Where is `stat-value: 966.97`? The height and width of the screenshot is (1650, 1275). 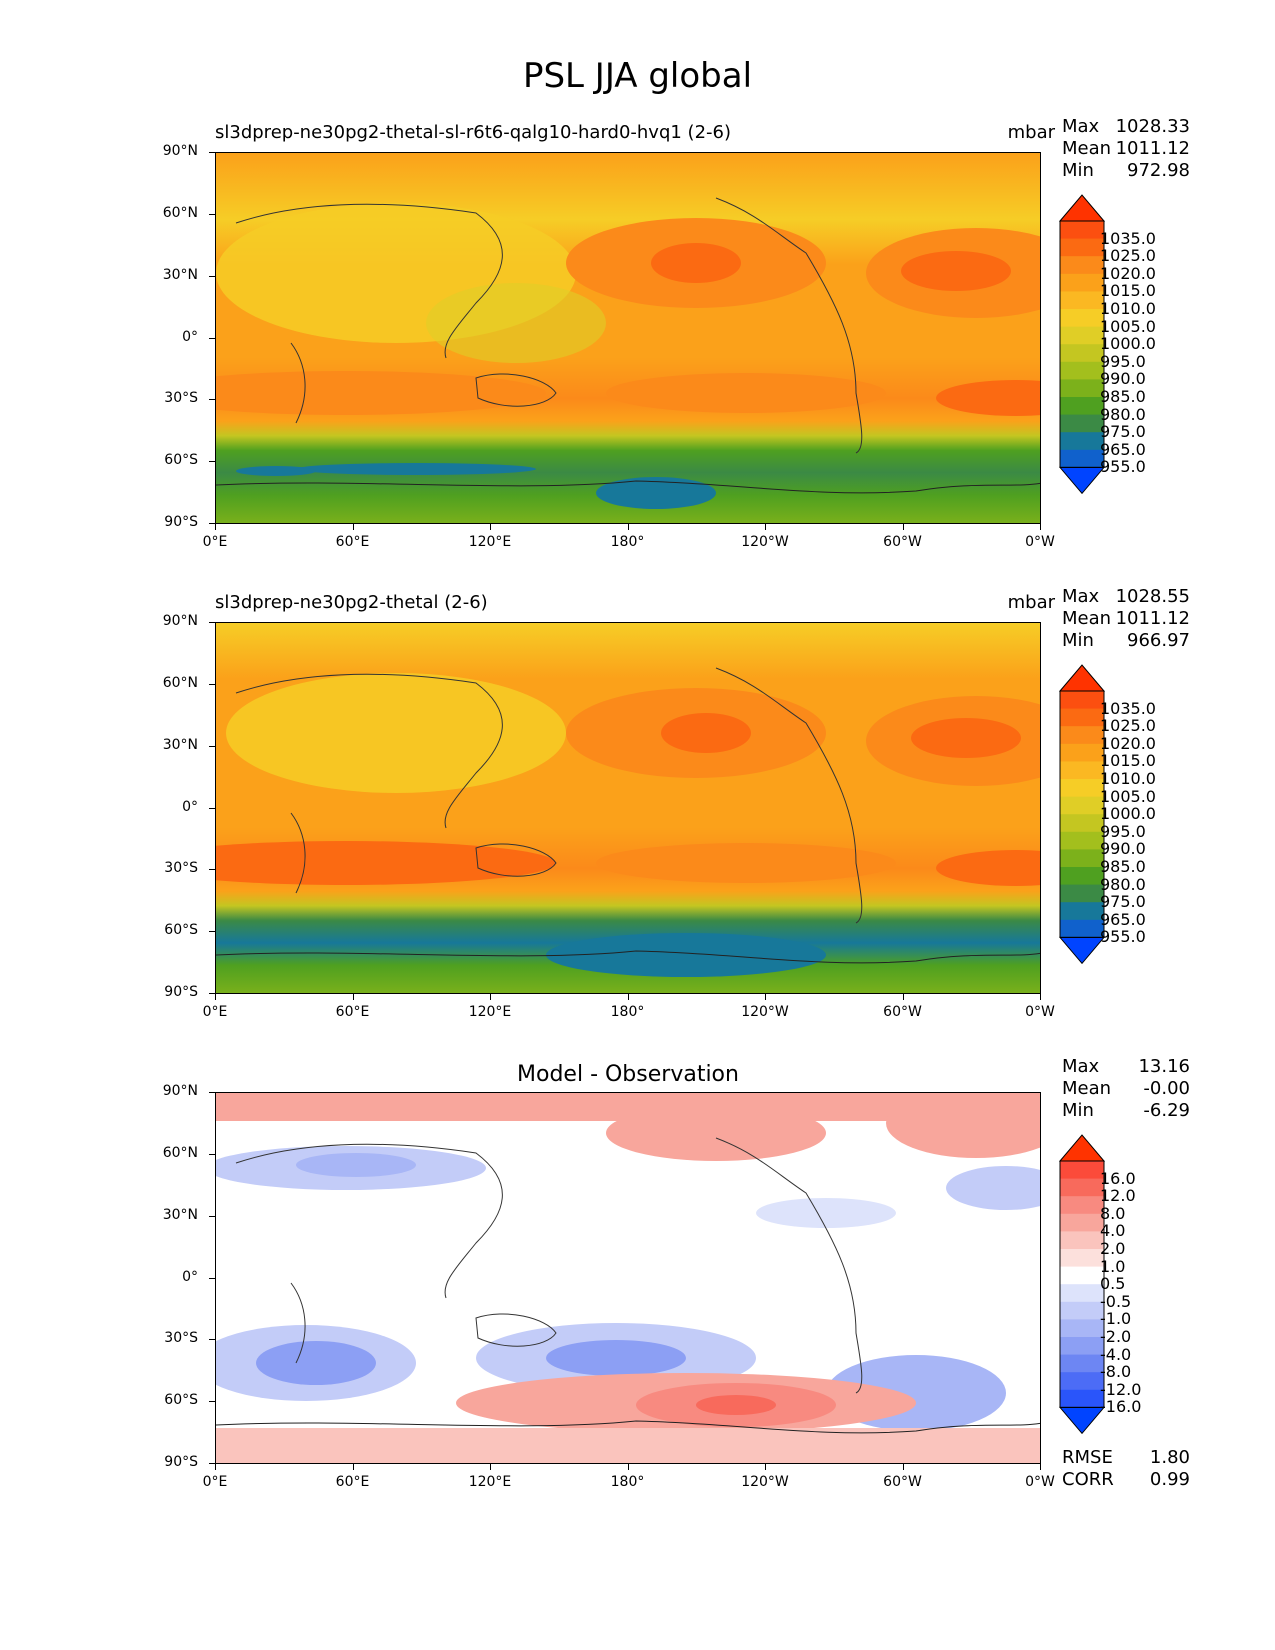 stat-value: 966.97 is located at coordinates (1158, 640).